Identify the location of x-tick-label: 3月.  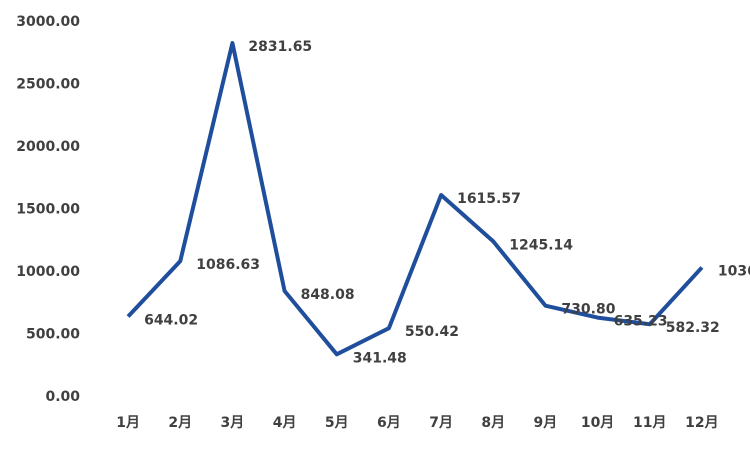
(233, 423).